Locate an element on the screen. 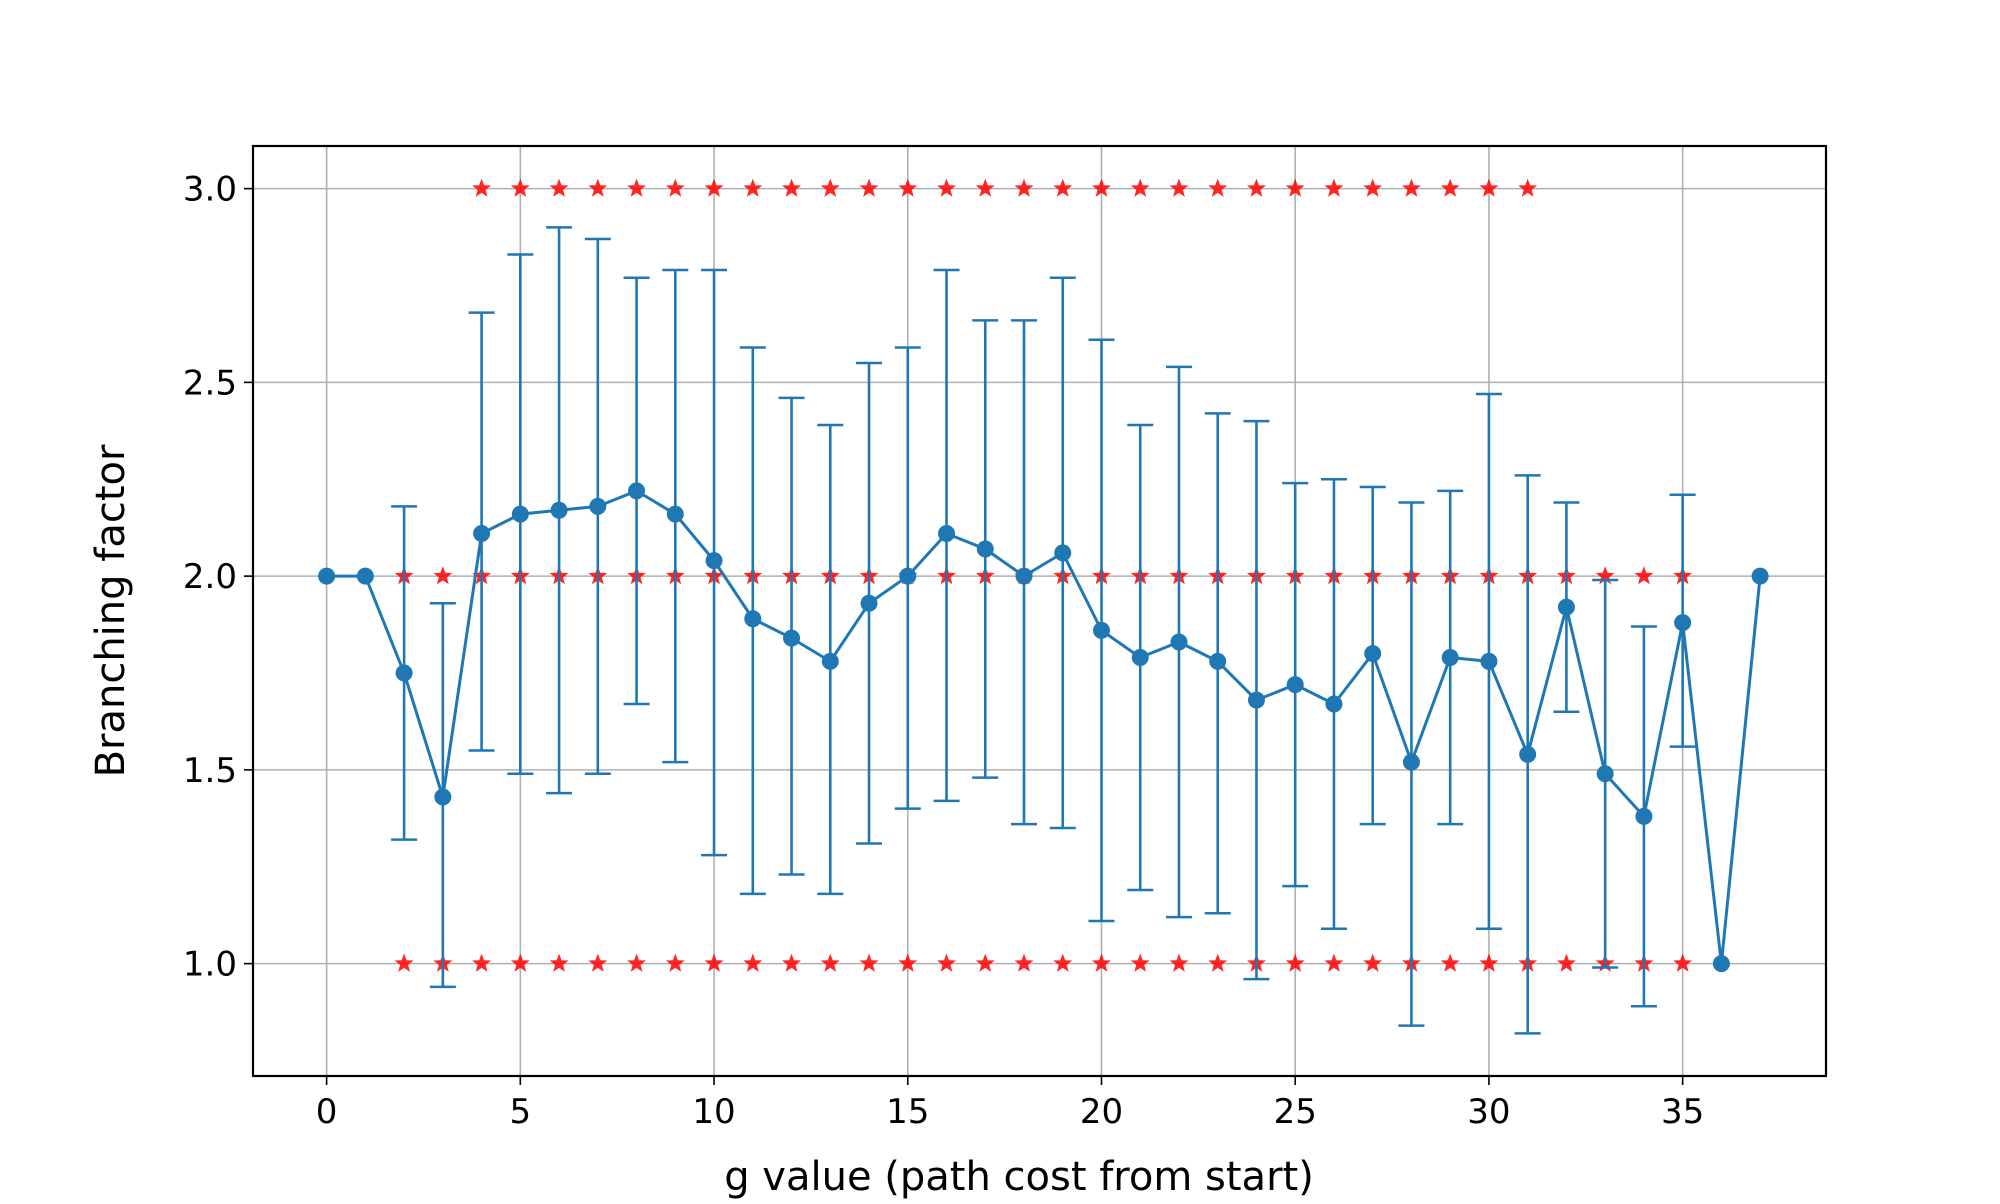 The image size is (2000, 1204). y-axis-label: Branching factor is located at coordinates (111, 610).